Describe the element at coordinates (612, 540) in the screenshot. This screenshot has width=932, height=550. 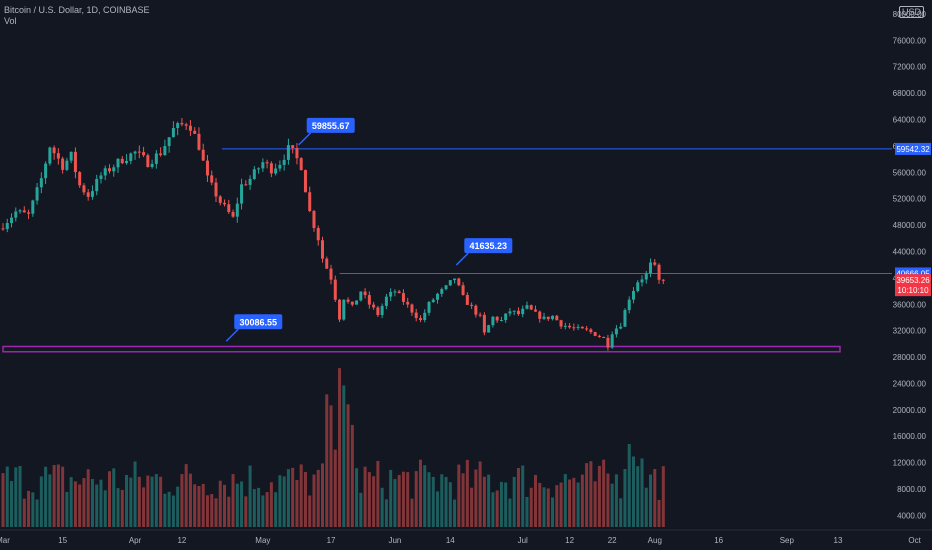
I see `time-axis-tick: 22` at that location.